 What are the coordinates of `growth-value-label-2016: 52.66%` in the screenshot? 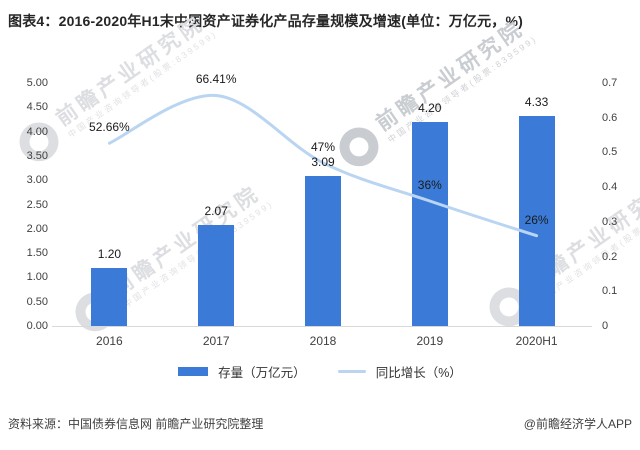 It's located at (109, 127).